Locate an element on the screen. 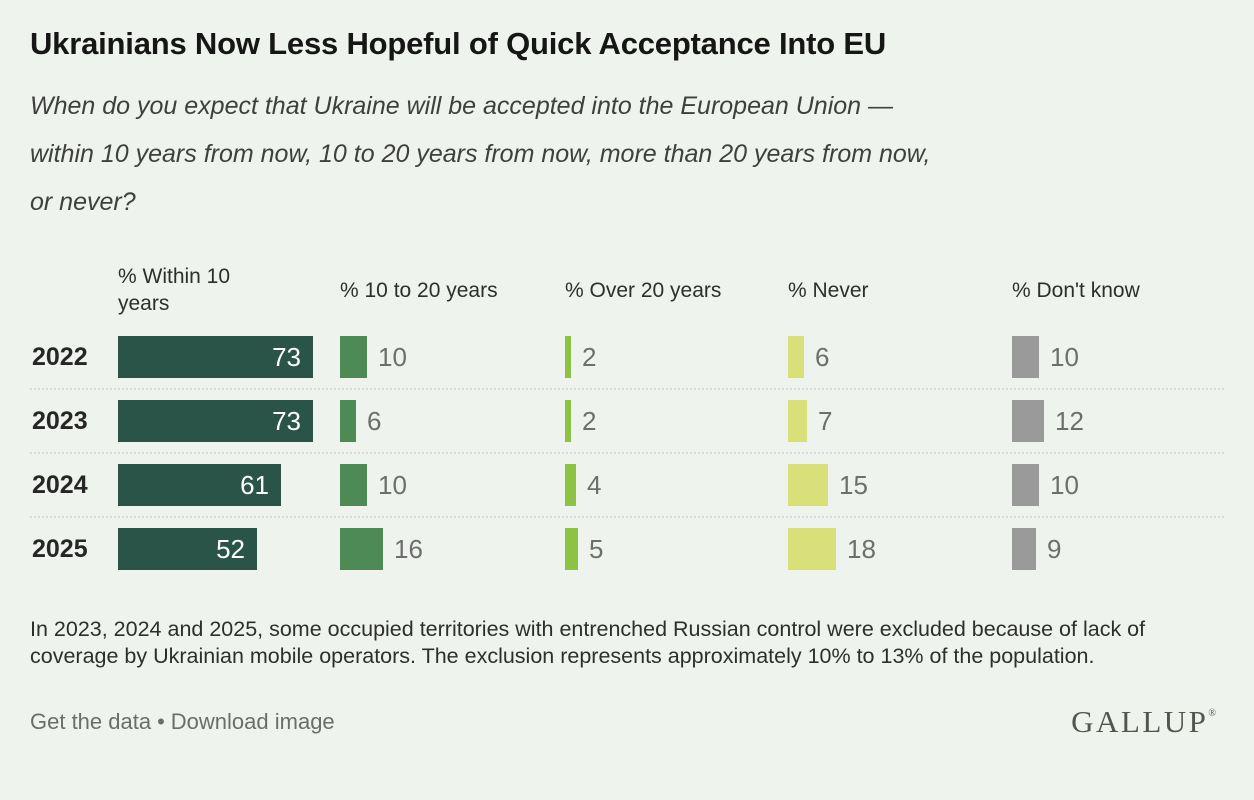 The height and width of the screenshot is (800, 1254). bar-value-label: 12 is located at coordinates (1069, 420).